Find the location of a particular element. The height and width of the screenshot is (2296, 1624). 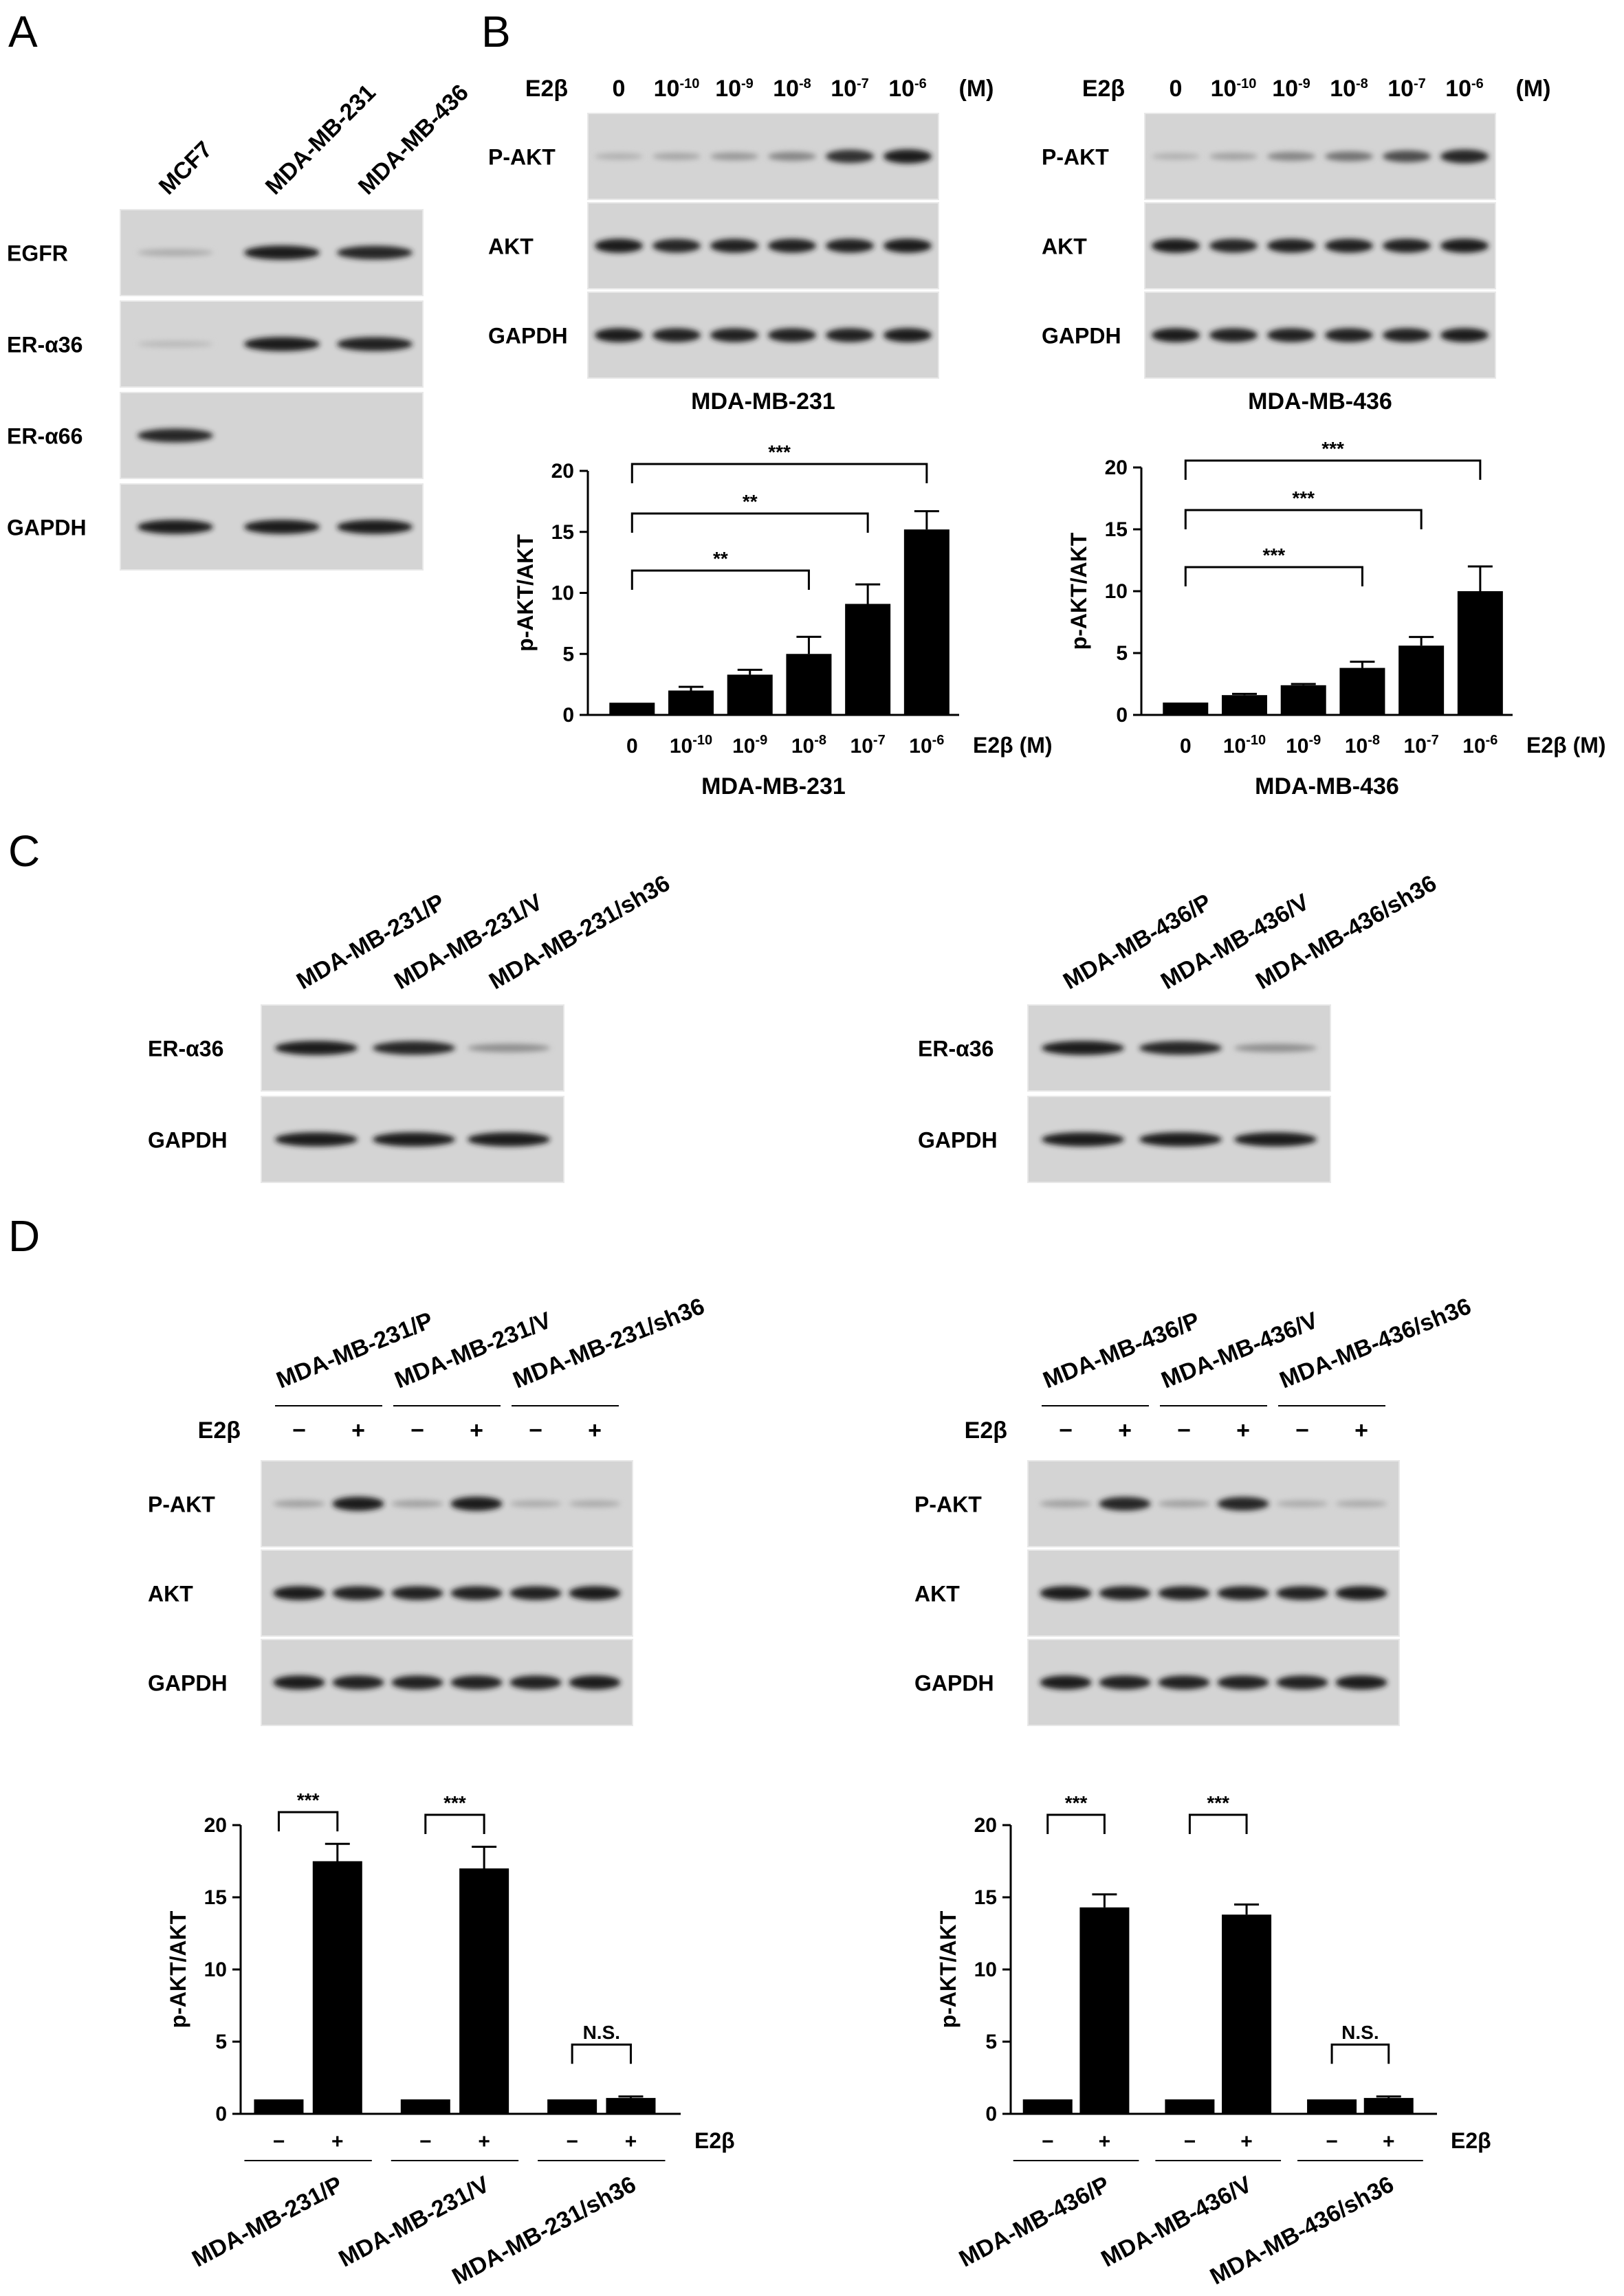

blot-a-egfr is located at coordinates (272, 252).